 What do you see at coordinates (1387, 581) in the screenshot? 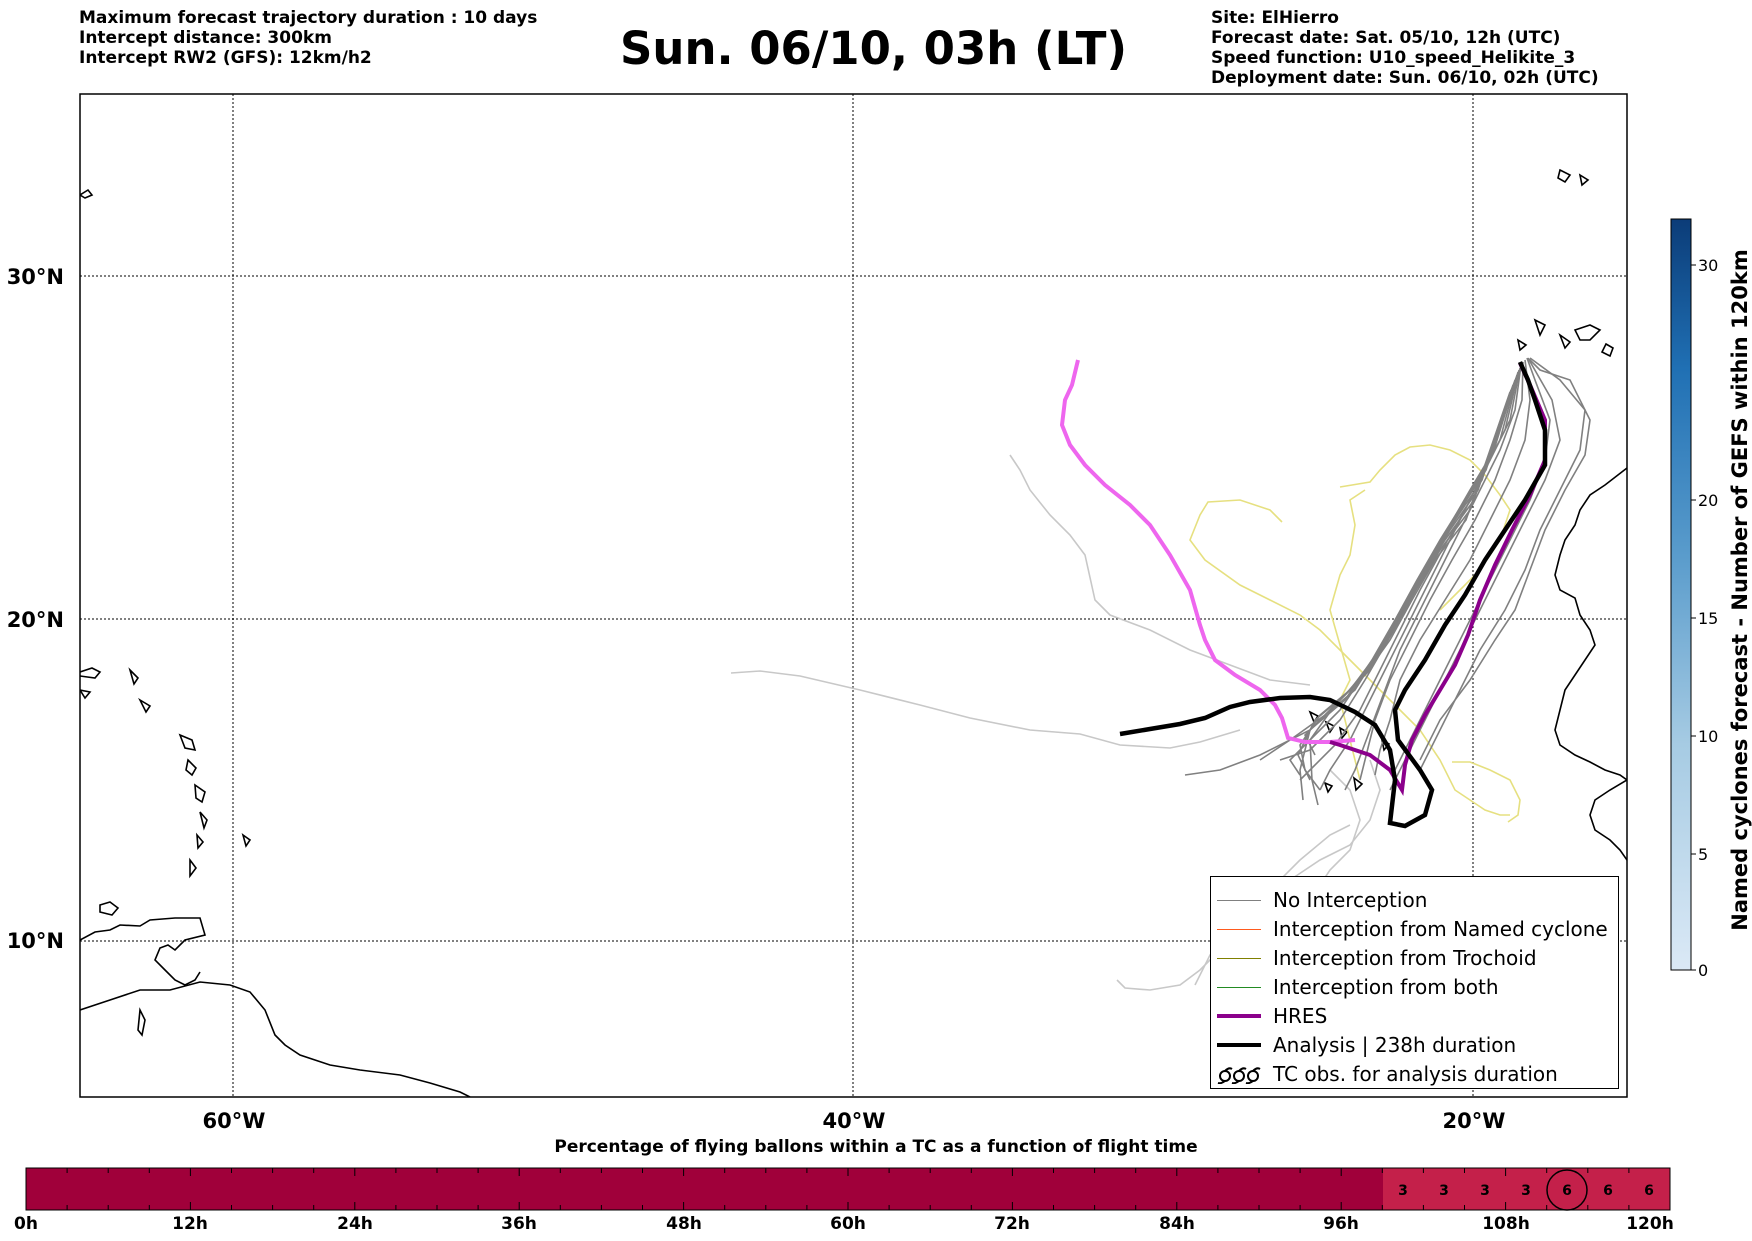
I see `ensemble-trajectories` at bounding box center [1387, 581].